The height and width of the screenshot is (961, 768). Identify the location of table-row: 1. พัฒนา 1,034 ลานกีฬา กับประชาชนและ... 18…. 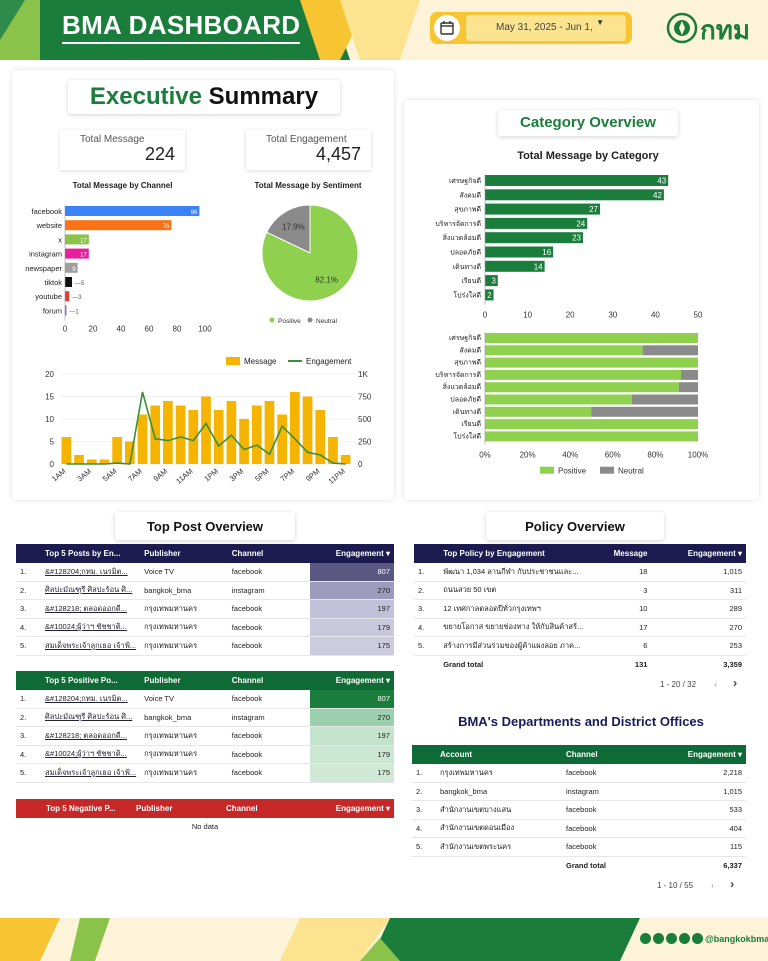
(580, 572).